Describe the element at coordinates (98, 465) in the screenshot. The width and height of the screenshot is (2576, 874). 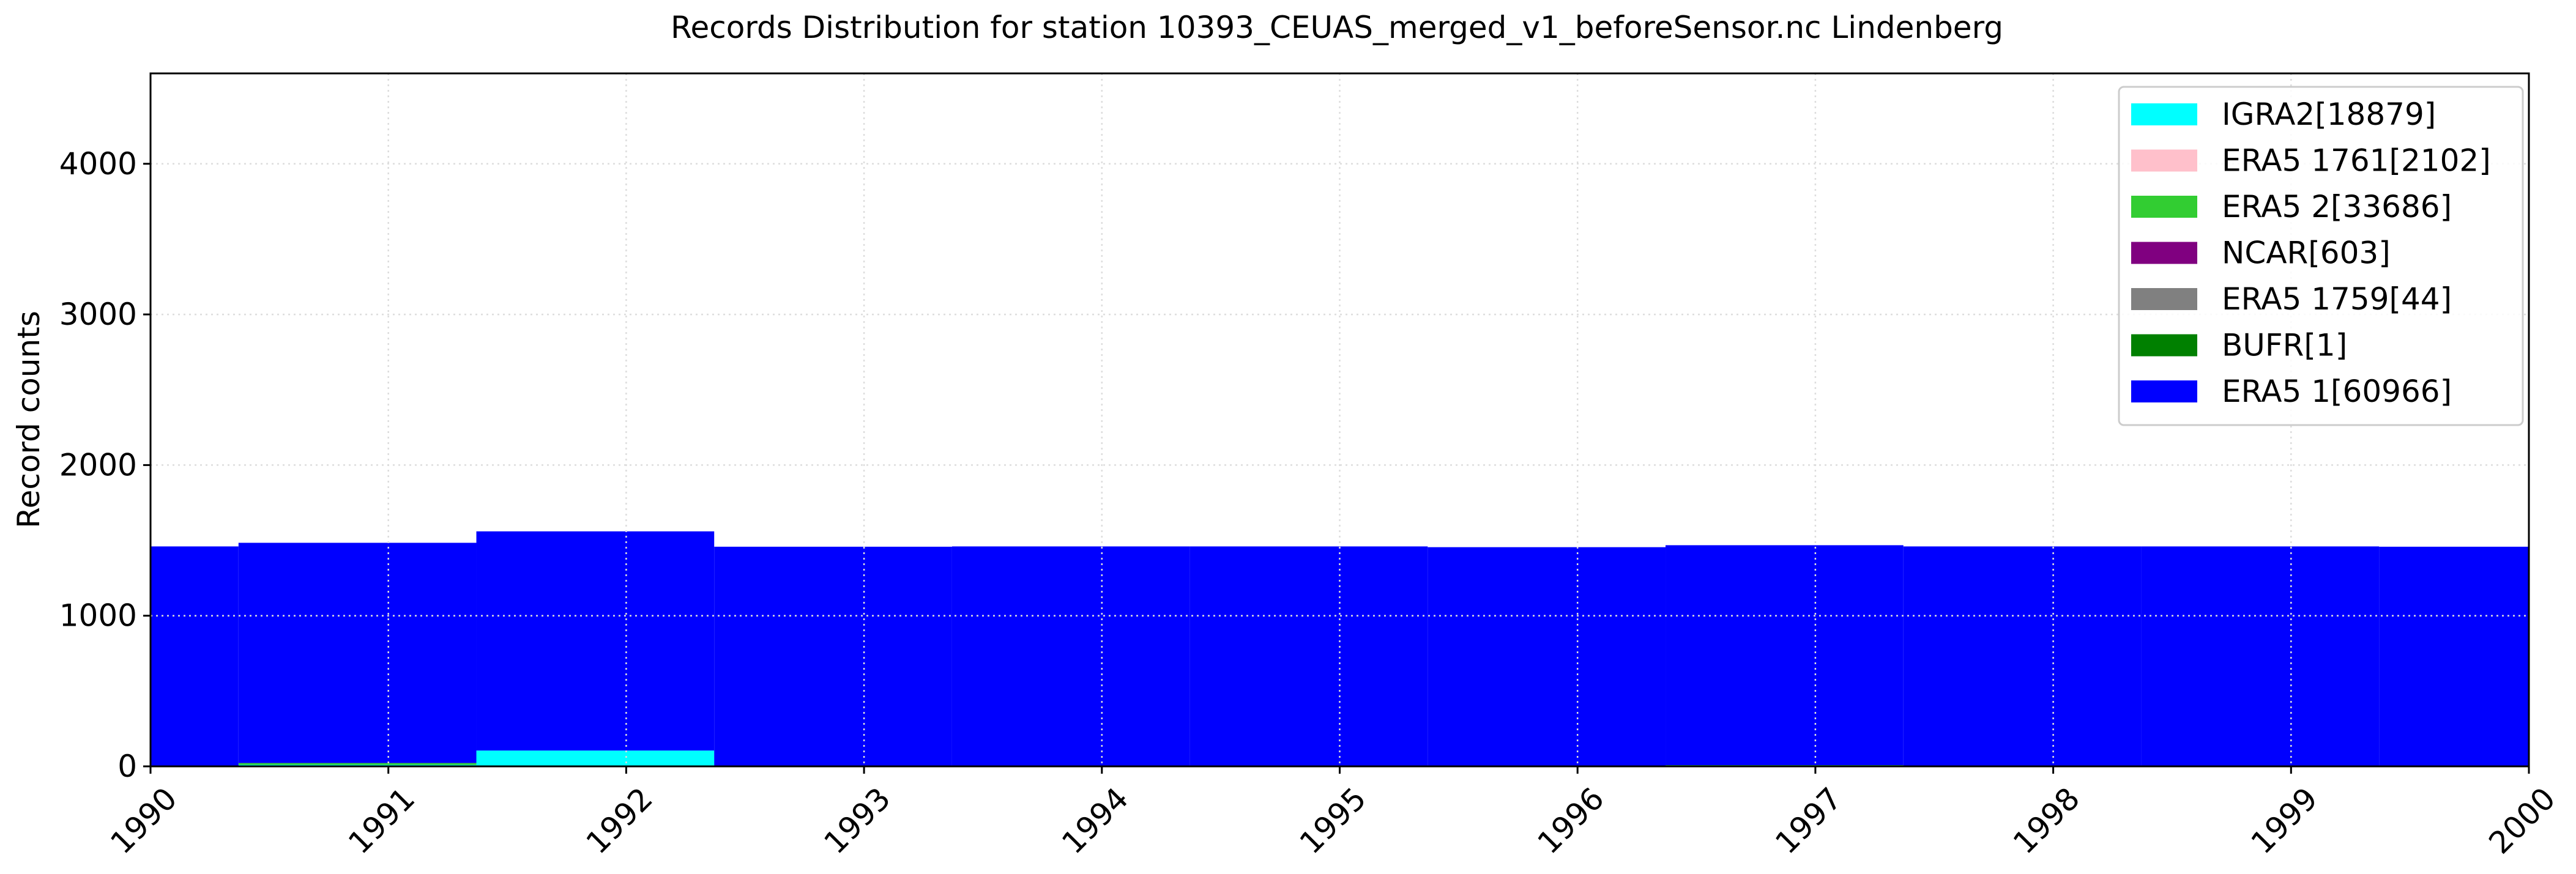
I see `y-tick-label: 2000` at that location.